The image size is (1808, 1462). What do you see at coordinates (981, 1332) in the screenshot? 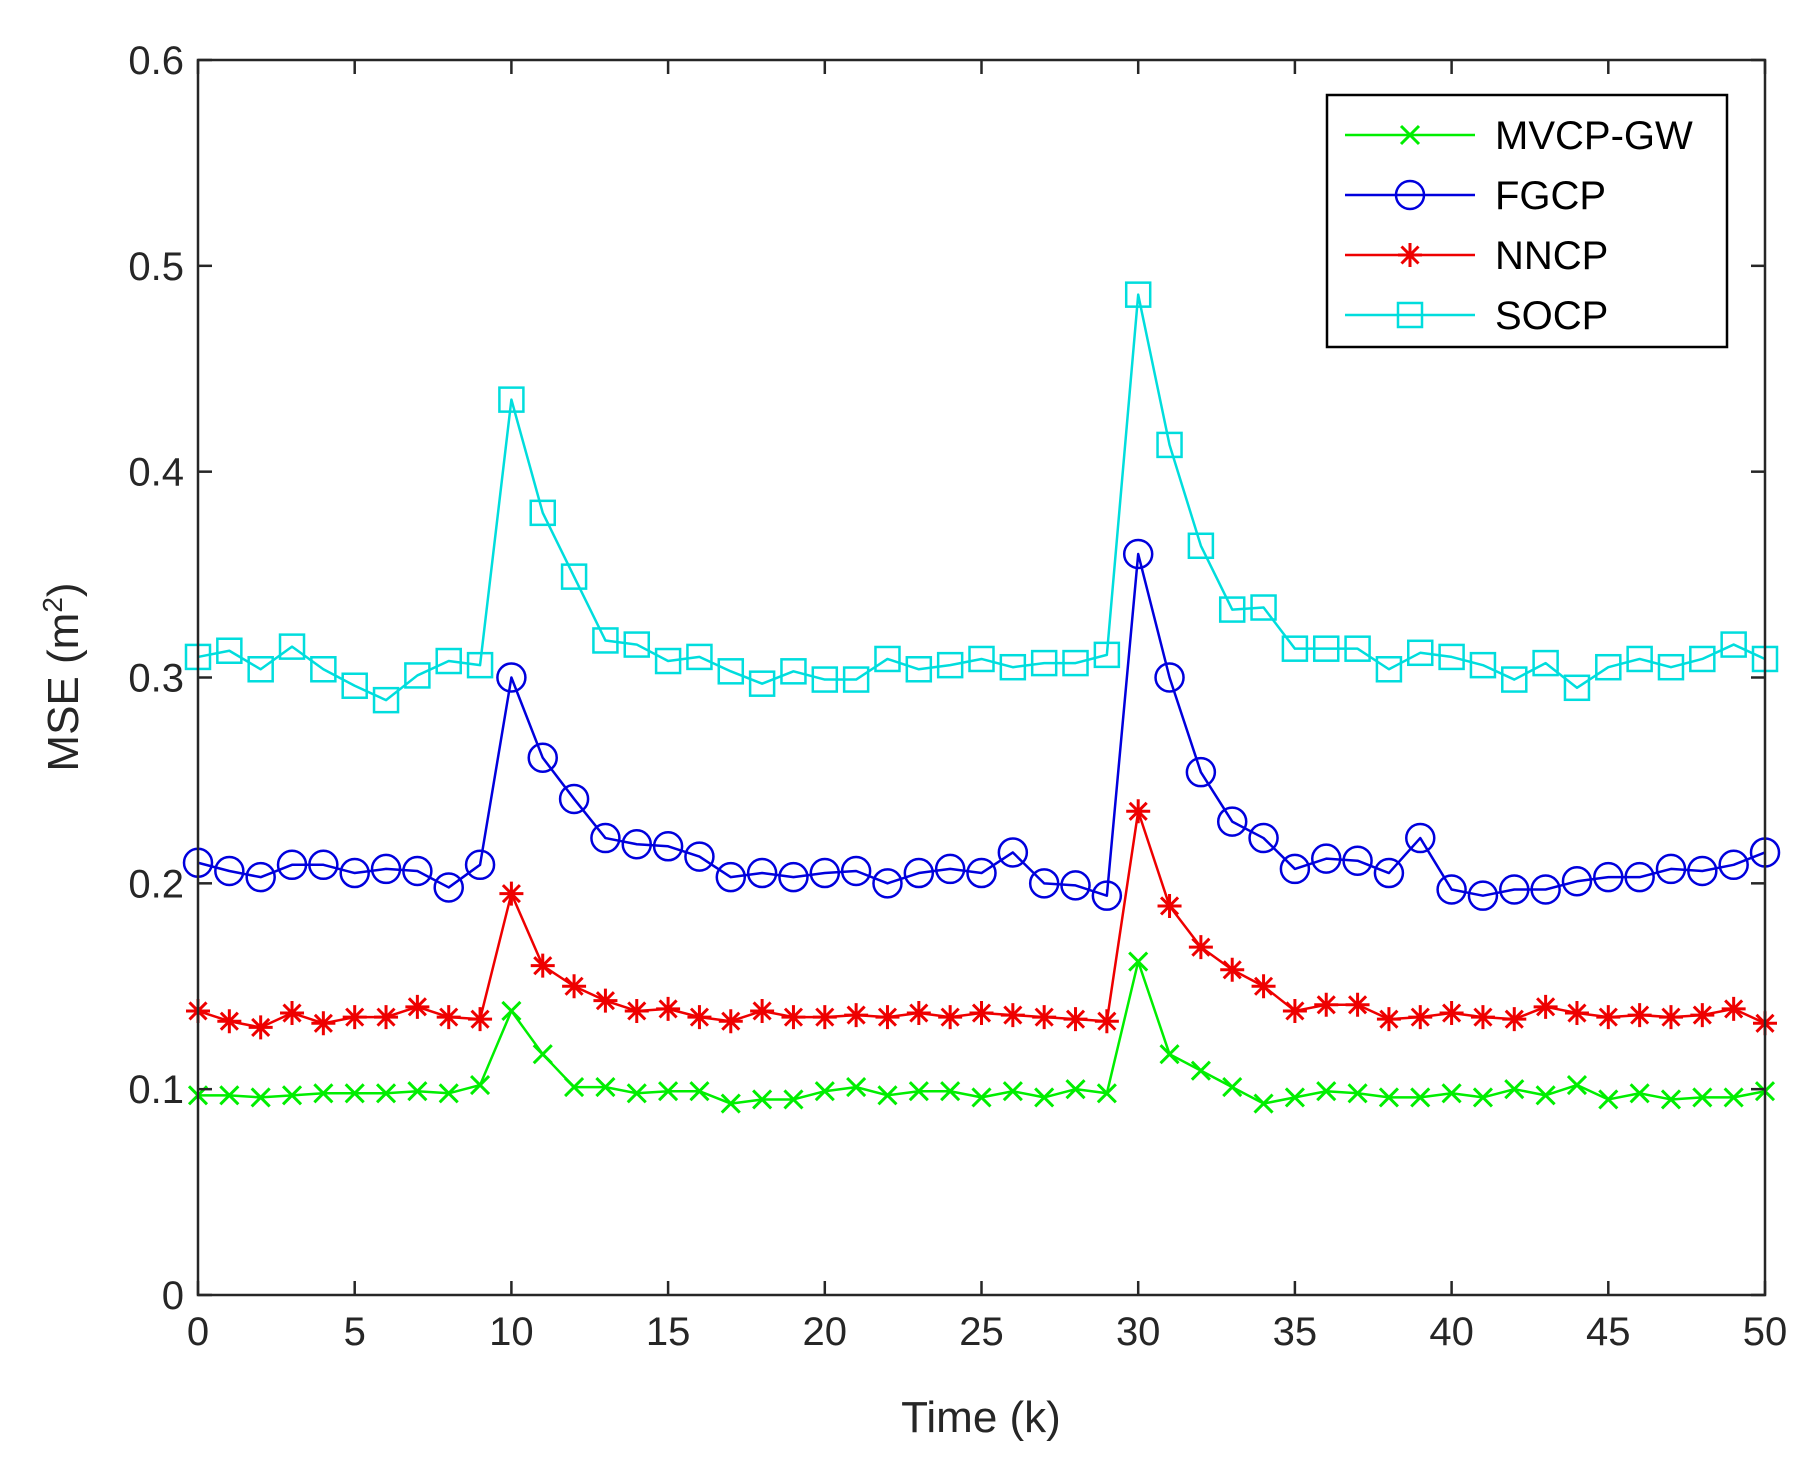
I see `x-tick-label: 25` at bounding box center [981, 1332].